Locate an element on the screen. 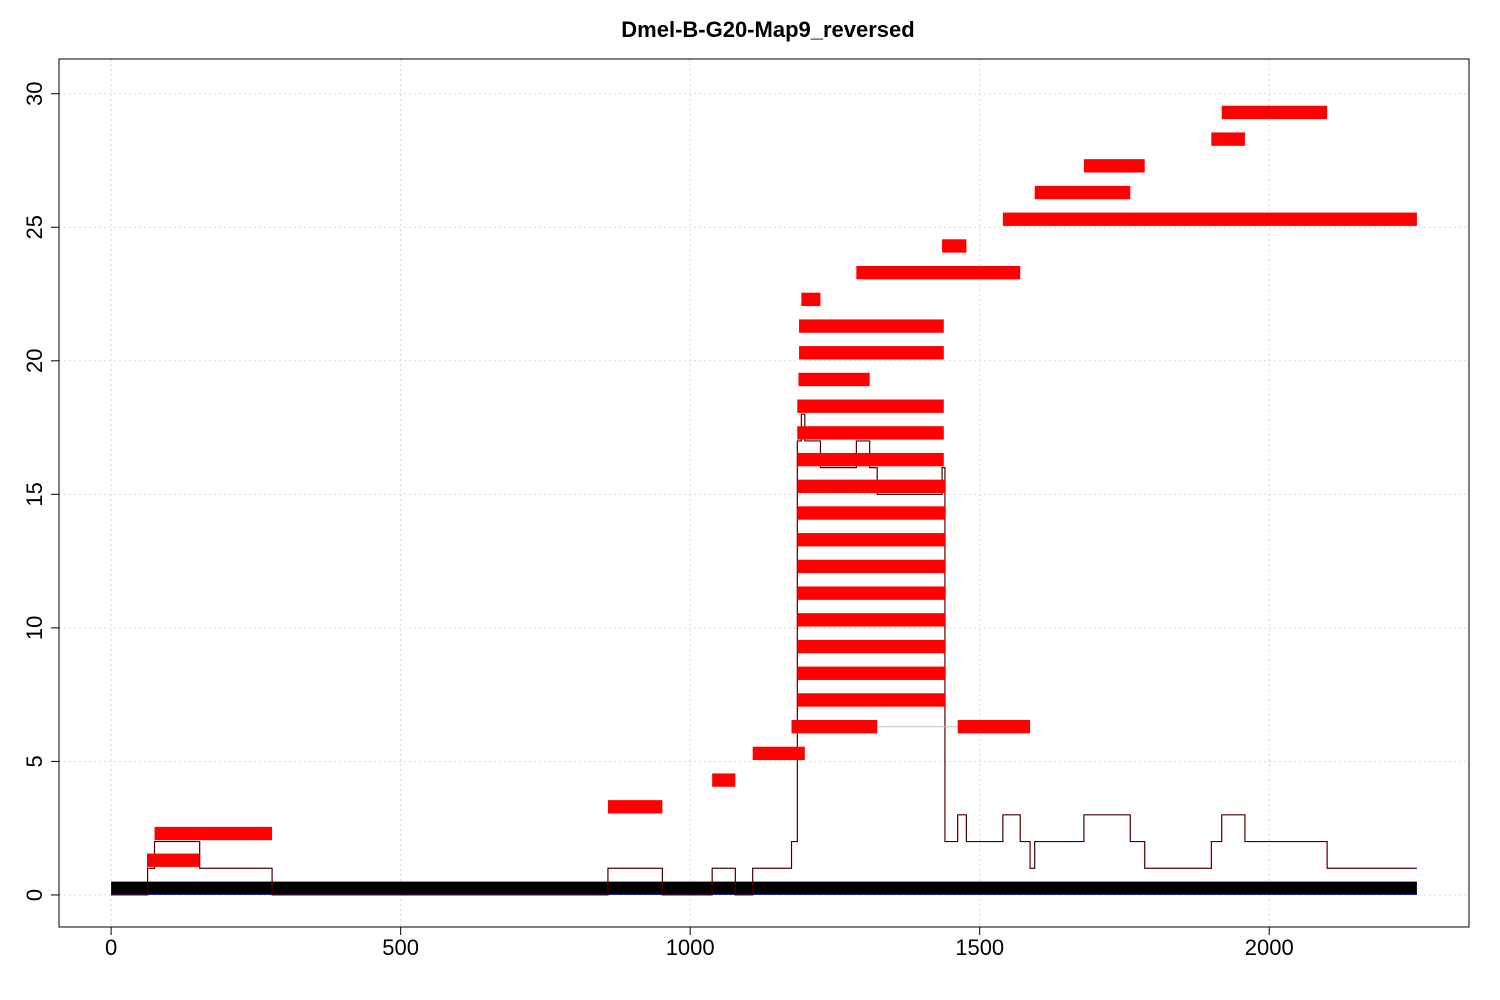 The width and height of the screenshot is (1500, 1000). x-tick-label-4: 2000 is located at coordinates (1269, 947).